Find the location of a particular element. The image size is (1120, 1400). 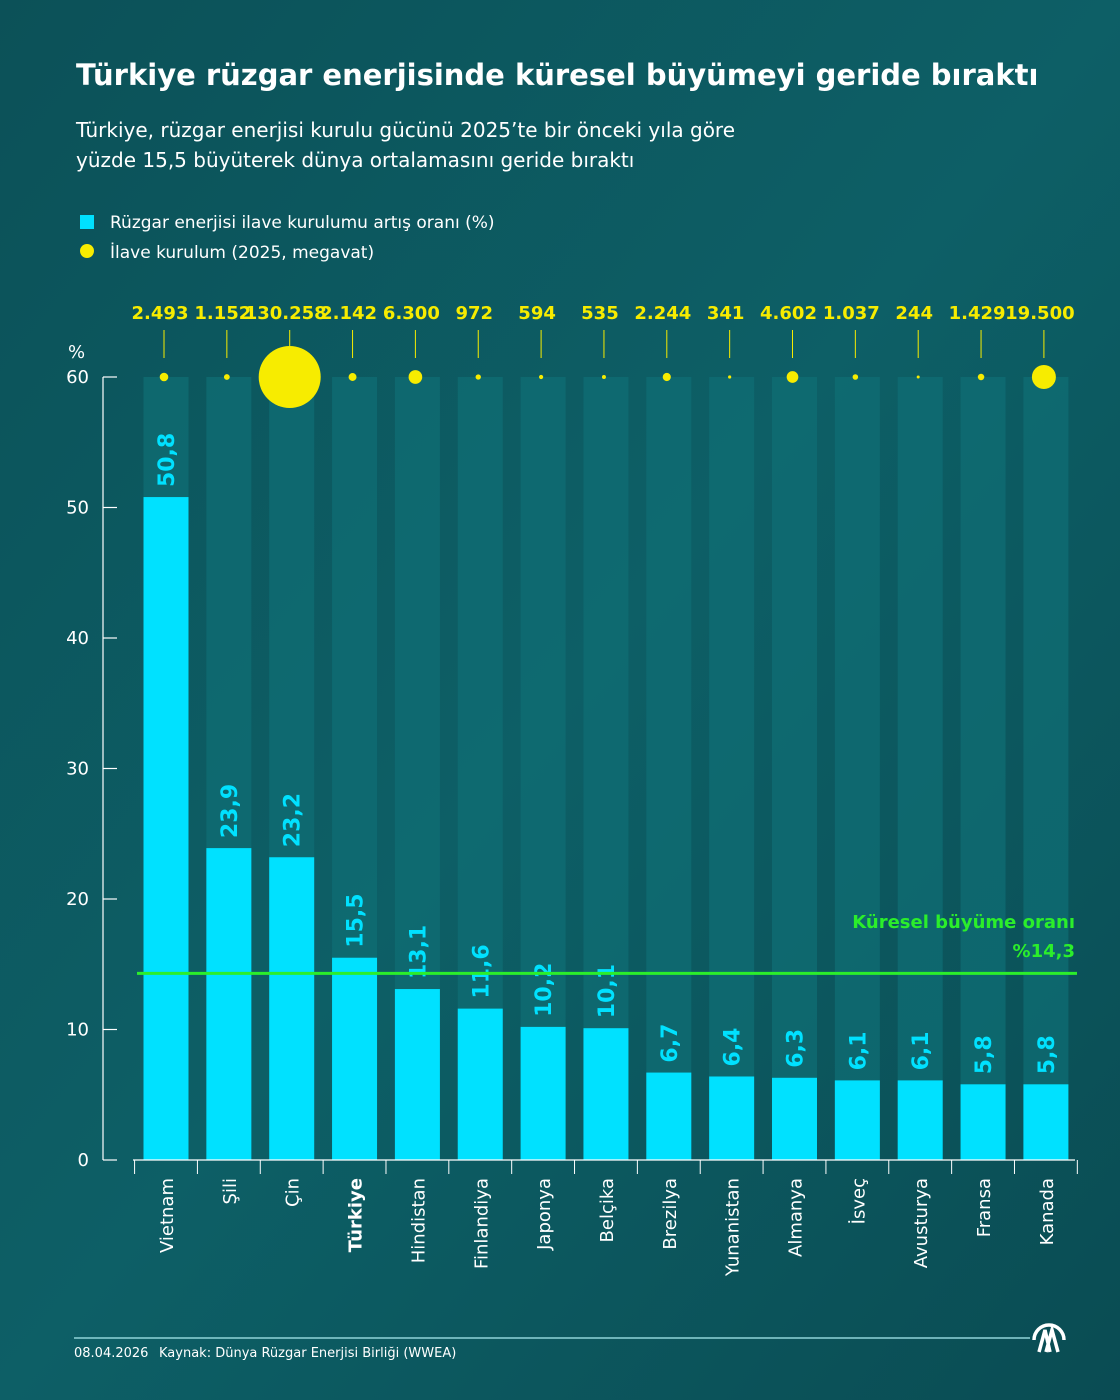

bubble-value-label: 130.258 is located at coordinates (286, 313).